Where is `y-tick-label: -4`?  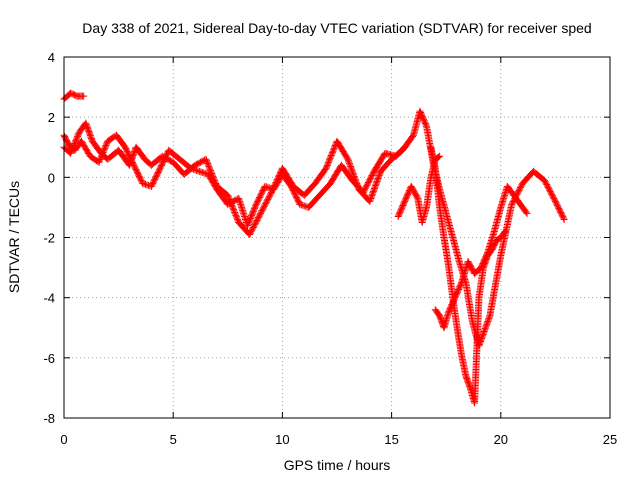 y-tick-label: -4 is located at coordinates (49, 298).